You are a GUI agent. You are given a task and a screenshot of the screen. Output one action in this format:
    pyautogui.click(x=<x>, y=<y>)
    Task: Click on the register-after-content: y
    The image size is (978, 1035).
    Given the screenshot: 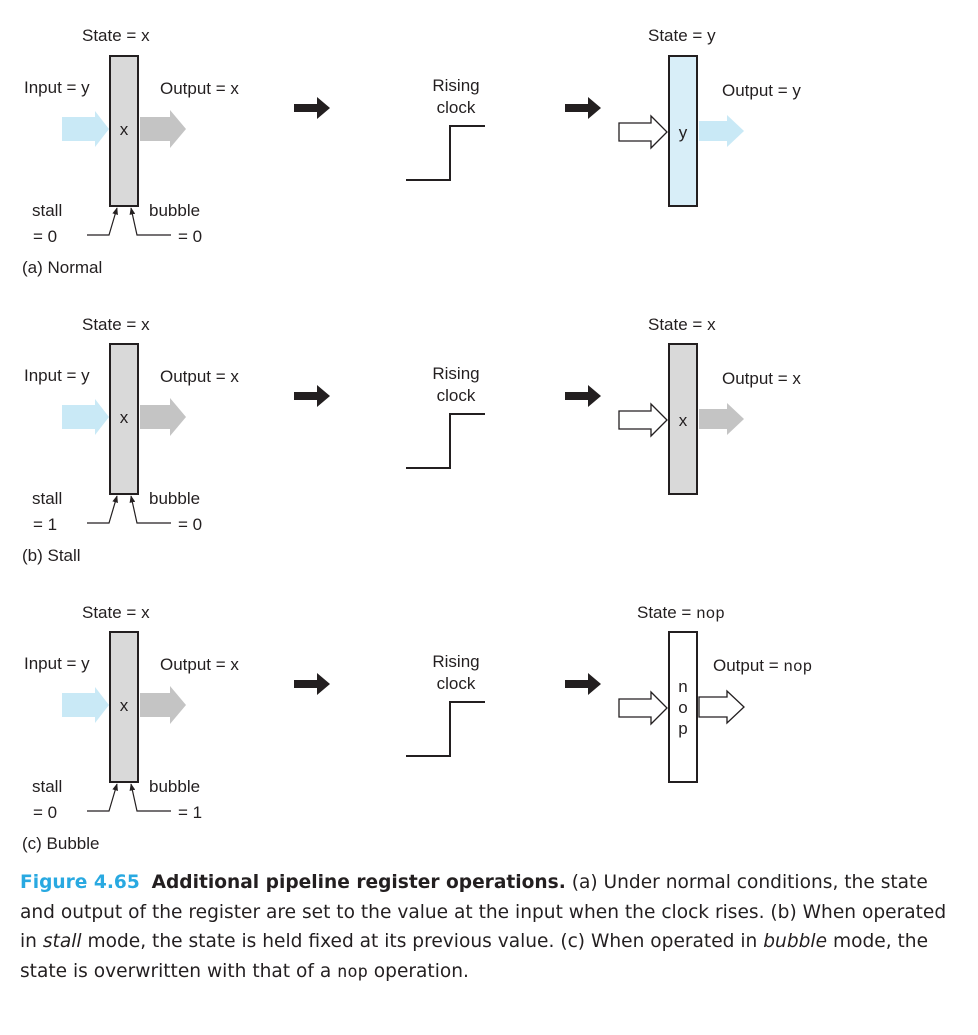 What is the action you would take?
    pyautogui.click(x=683, y=132)
    